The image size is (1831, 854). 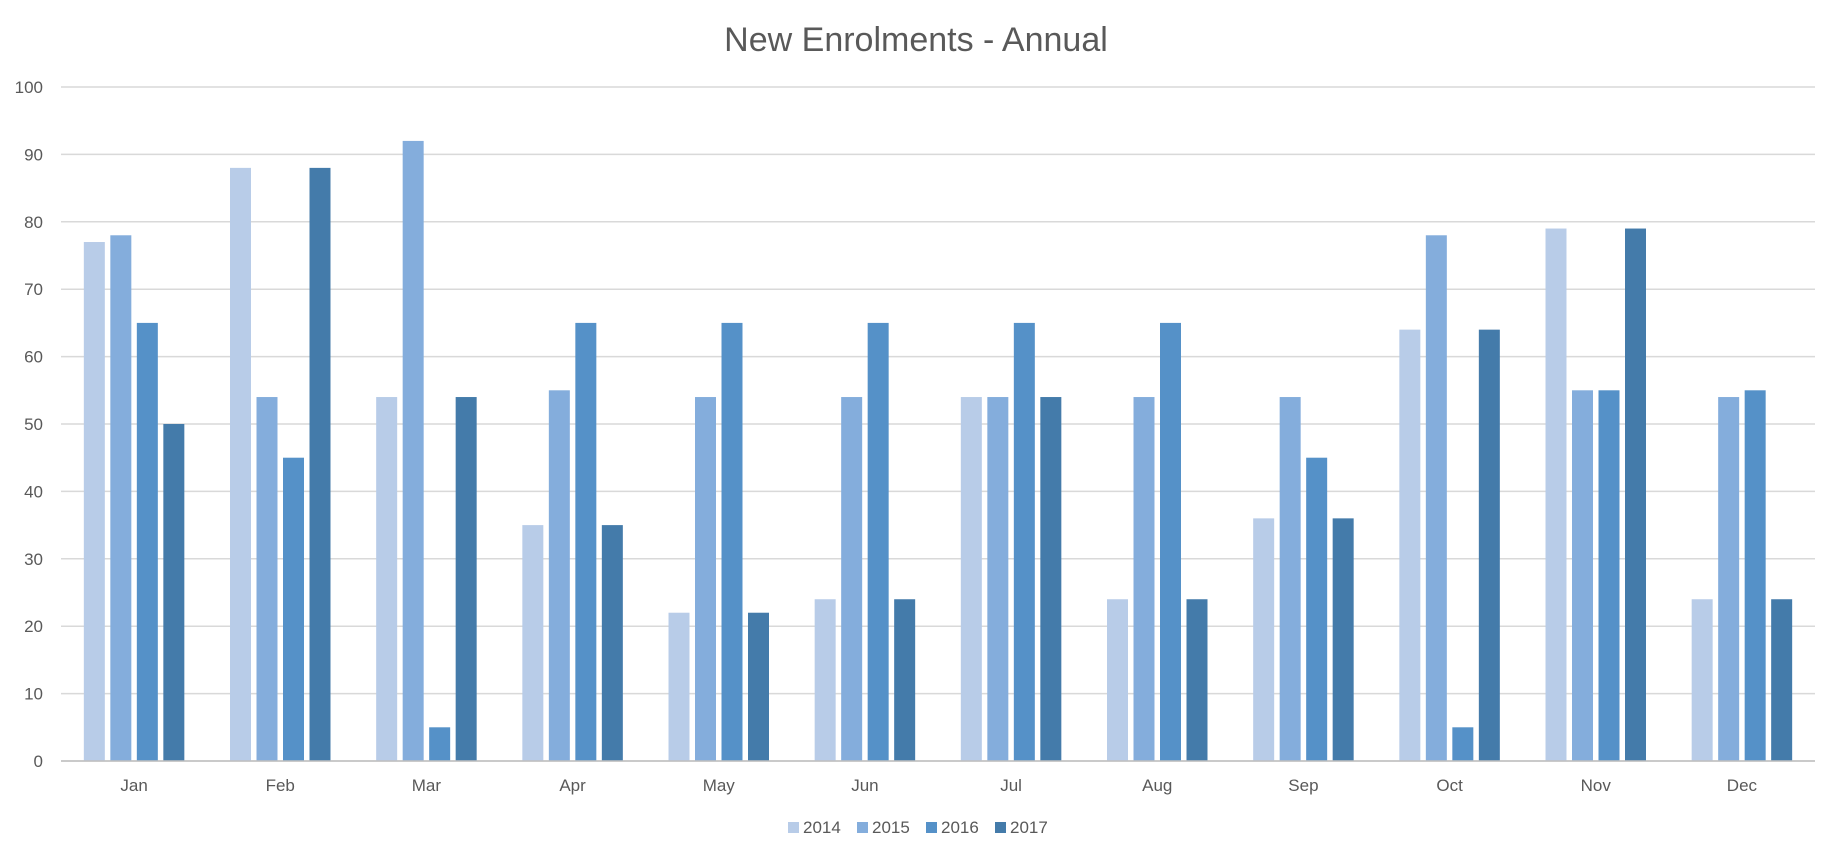 What do you see at coordinates (33, 694) in the screenshot?
I see `y-tick-label: 10` at bounding box center [33, 694].